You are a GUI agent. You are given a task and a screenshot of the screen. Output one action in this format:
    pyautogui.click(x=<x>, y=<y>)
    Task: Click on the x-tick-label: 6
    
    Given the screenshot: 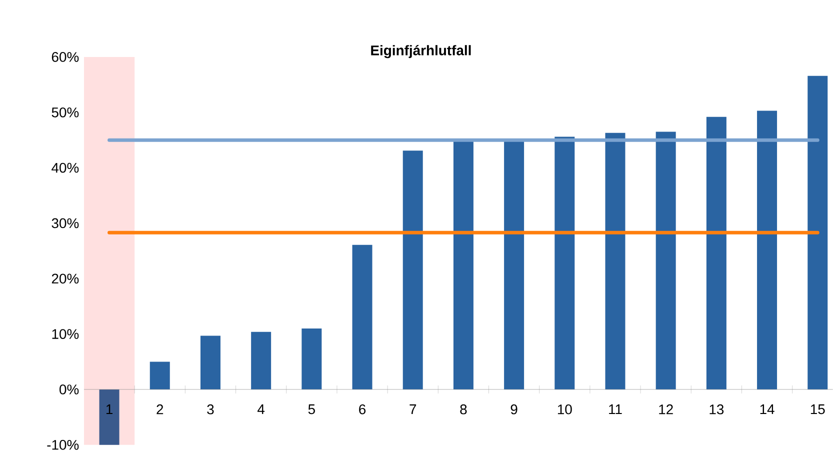 What is the action you would take?
    pyautogui.click(x=362, y=409)
    